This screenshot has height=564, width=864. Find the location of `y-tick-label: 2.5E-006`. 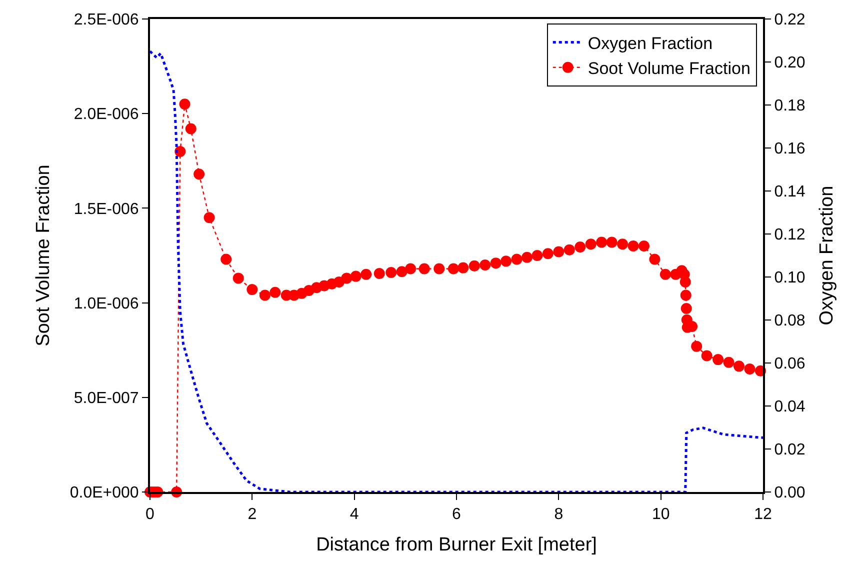

y-tick-label: 2.5E-006 is located at coordinates (106, 20).